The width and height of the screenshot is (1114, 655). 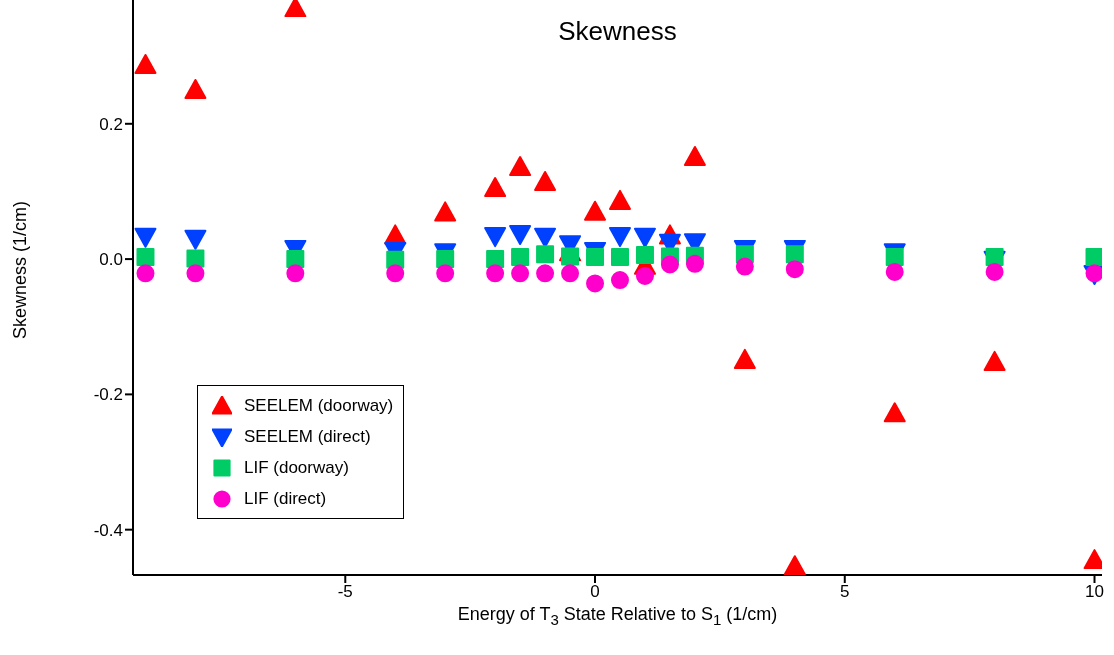 What do you see at coordinates (345, 592) in the screenshot?
I see `x-tick-label: -5` at bounding box center [345, 592].